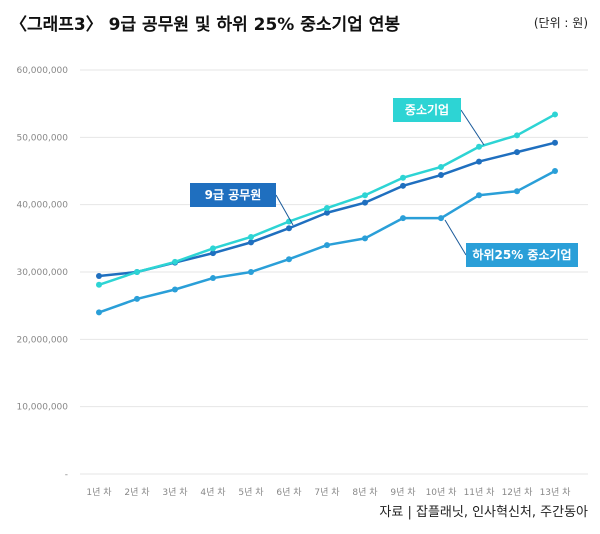  I want to click on callout-2: 하위25% 중소기업, so click(511, 243).